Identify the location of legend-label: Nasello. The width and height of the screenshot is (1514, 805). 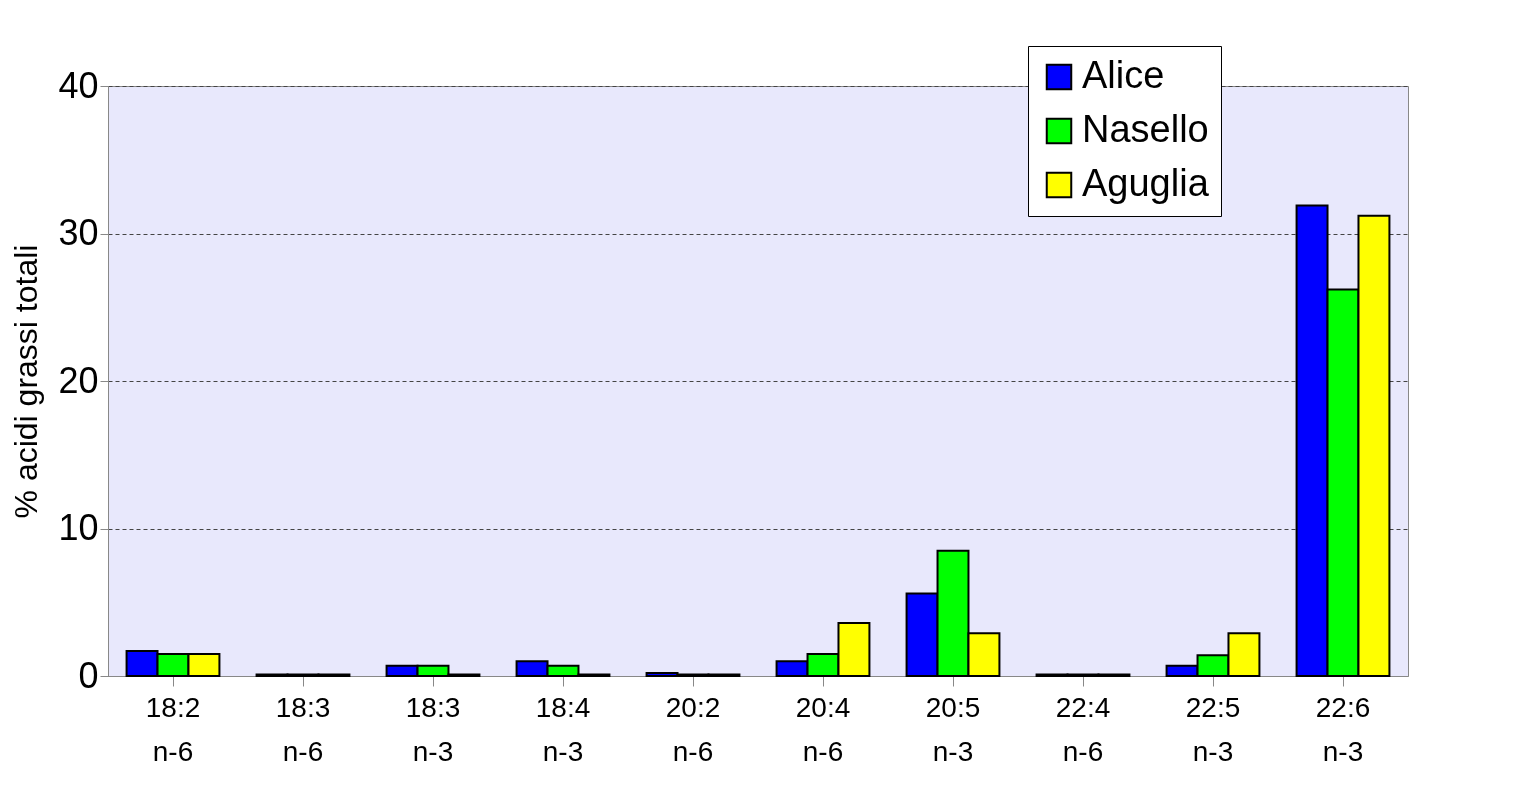
(1145, 129).